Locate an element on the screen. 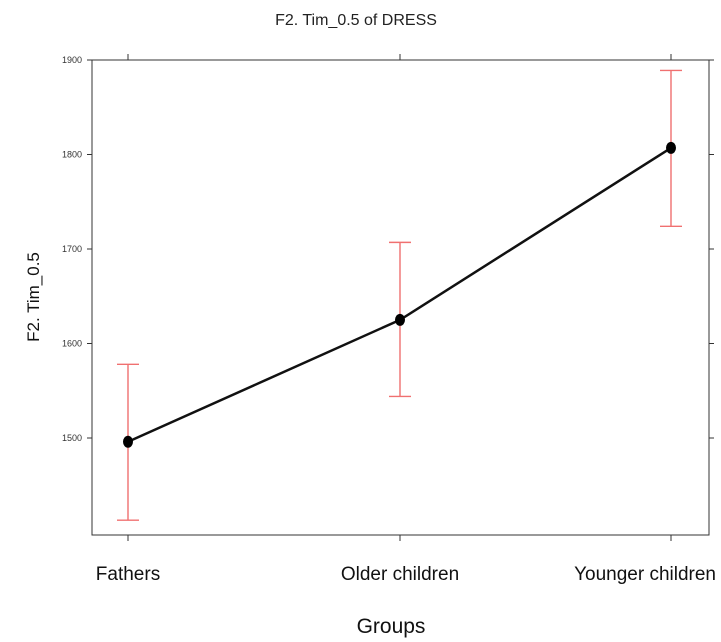 Image resolution: width=721 pixels, height=642 pixels. y-tick-label: 1800 is located at coordinates (72, 155).